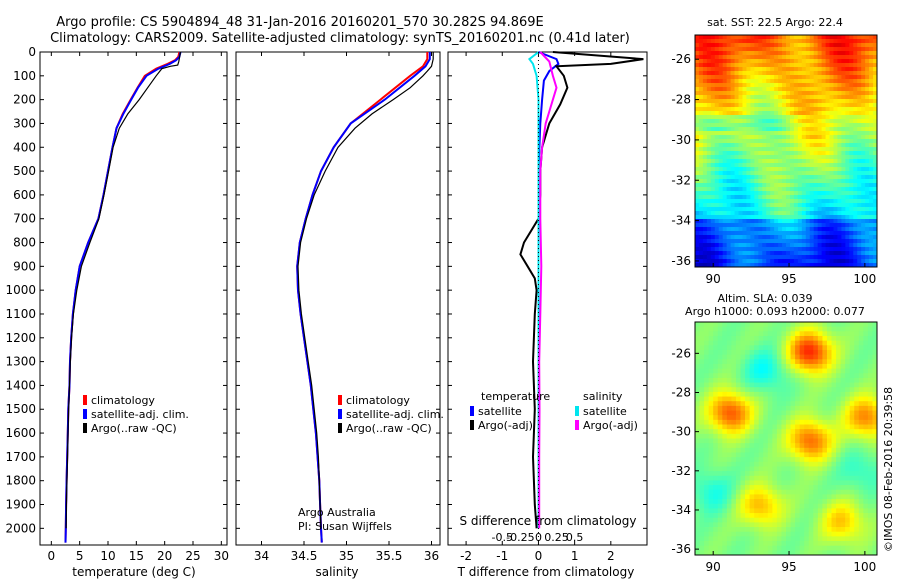  What do you see at coordinates (52, 556) in the screenshot?
I see `x-tick-label: 0` at bounding box center [52, 556].